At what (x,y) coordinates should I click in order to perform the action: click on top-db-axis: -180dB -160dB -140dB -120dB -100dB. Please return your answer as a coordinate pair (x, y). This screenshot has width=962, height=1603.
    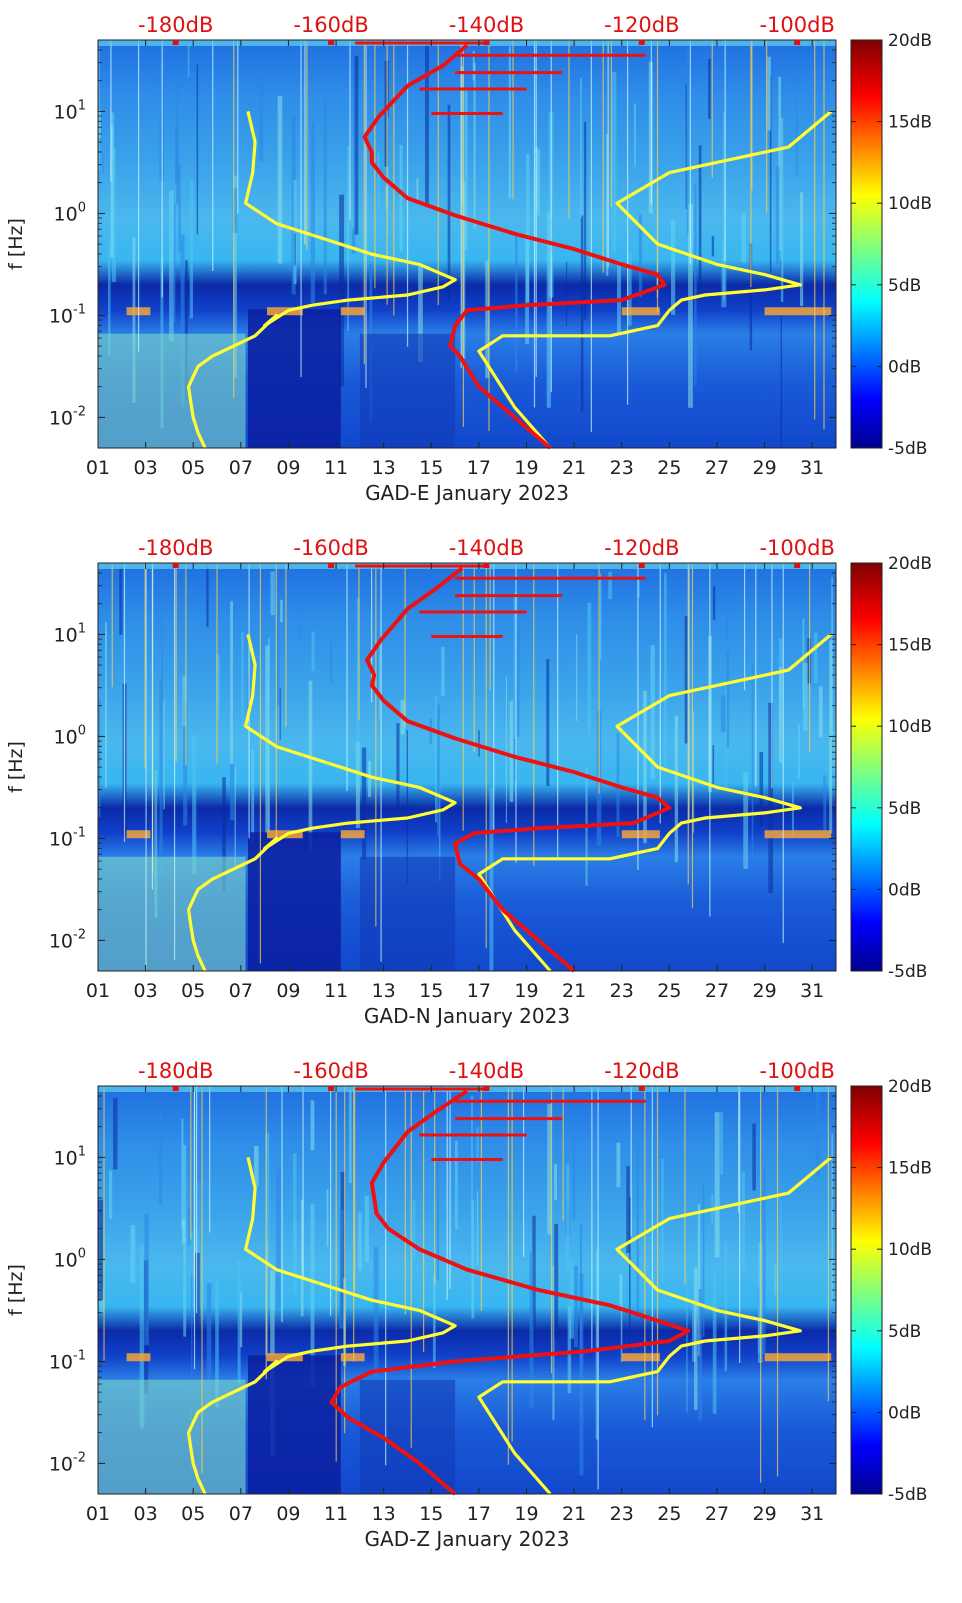
    Looking at the image, I should click on (486, 552).